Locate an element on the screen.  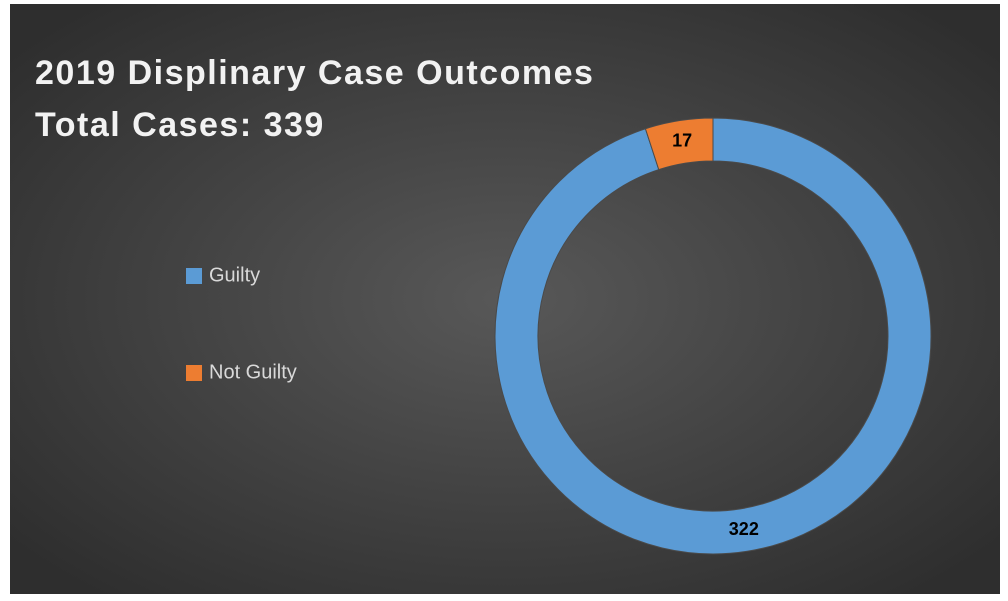
chart-title: 2019 Displinary Case Outcomes is located at coordinates (314, 73).